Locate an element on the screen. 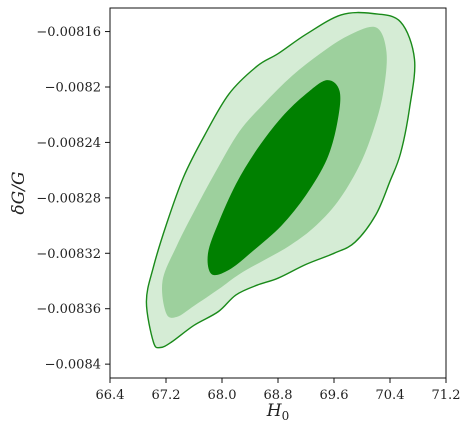 The height and width of the screenshot is (436, 463). x-tick-label: 68.0 is located at coordinates (222, 395).